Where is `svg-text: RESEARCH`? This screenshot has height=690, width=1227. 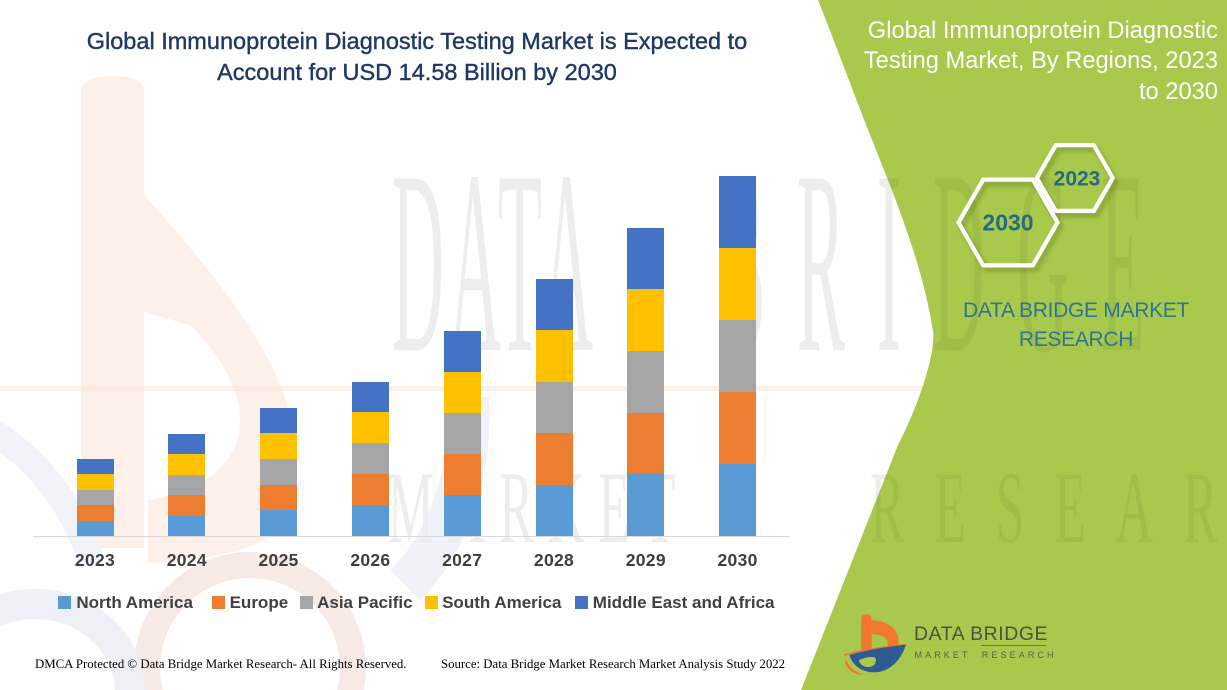
svg-text: RESEARCH is located at coordinates (1048, 507).